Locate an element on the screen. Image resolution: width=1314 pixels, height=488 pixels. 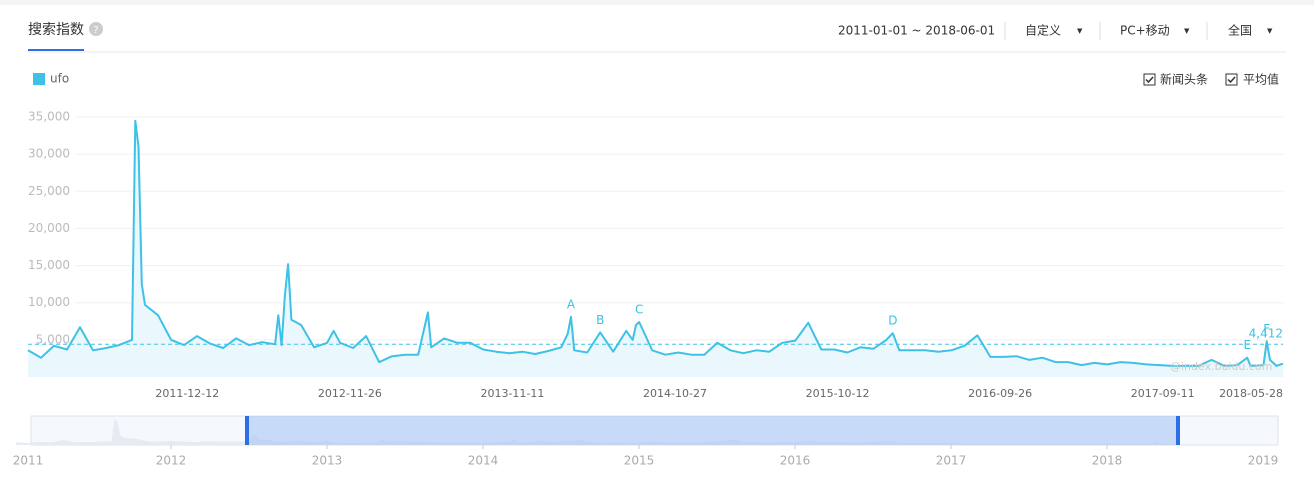
navigator-year: 2013 is located at coordinates (327, 461).